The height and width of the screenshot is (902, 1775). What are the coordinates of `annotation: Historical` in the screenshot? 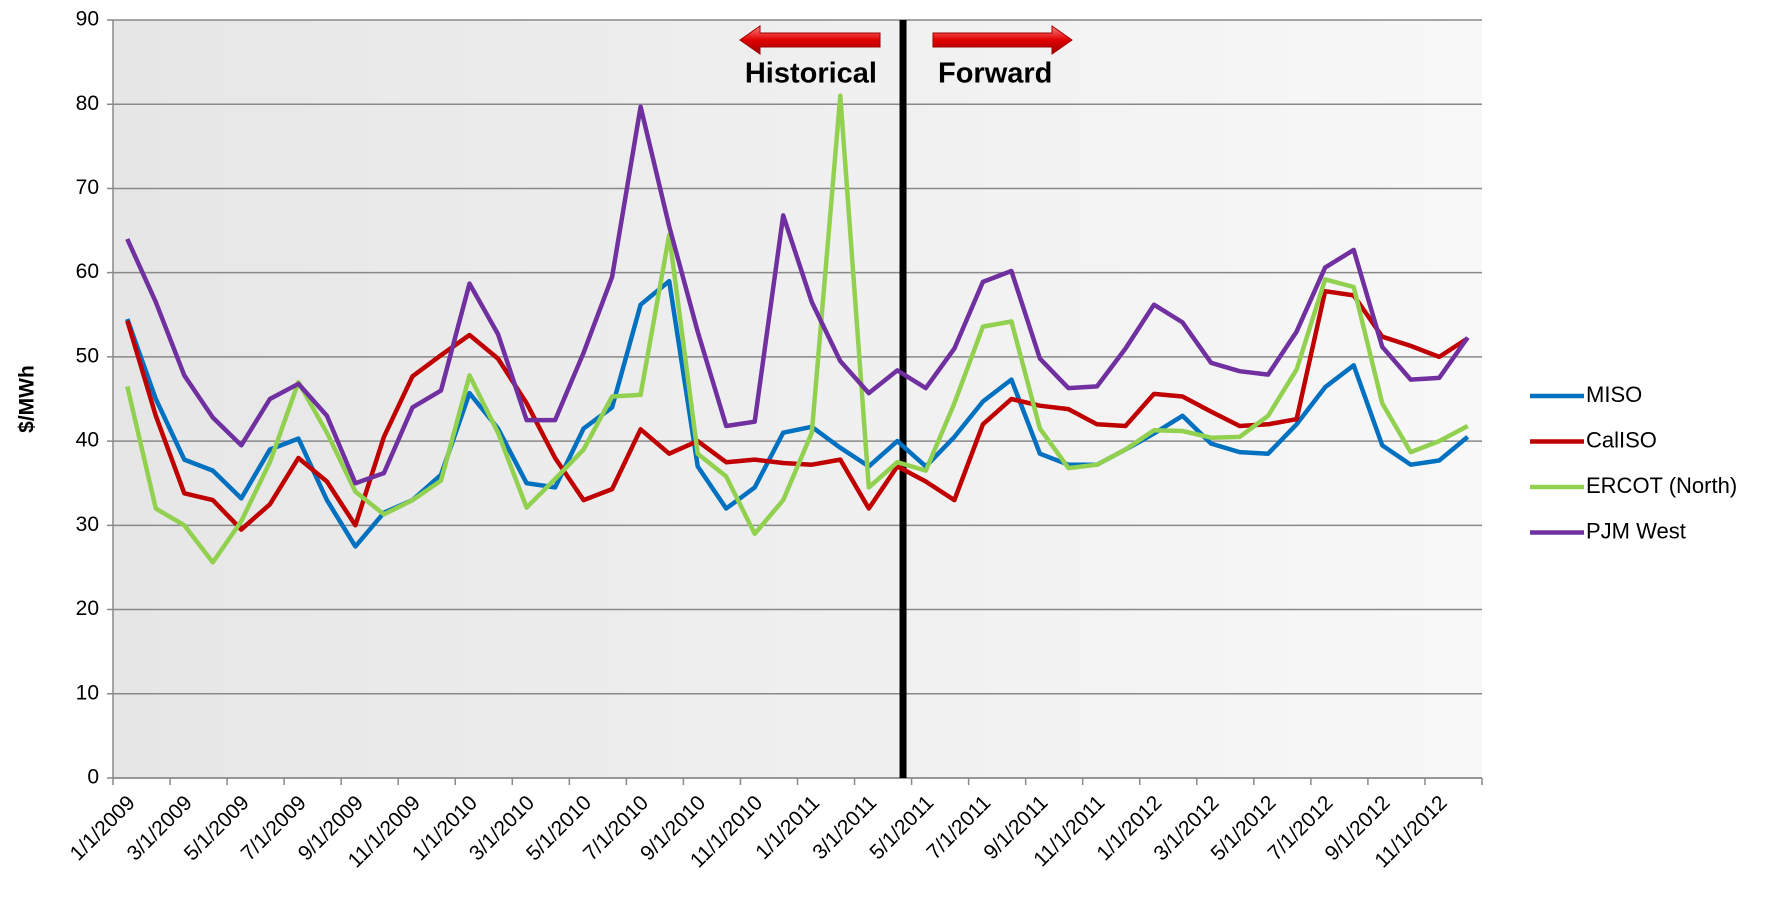 It's located at (811, 74).